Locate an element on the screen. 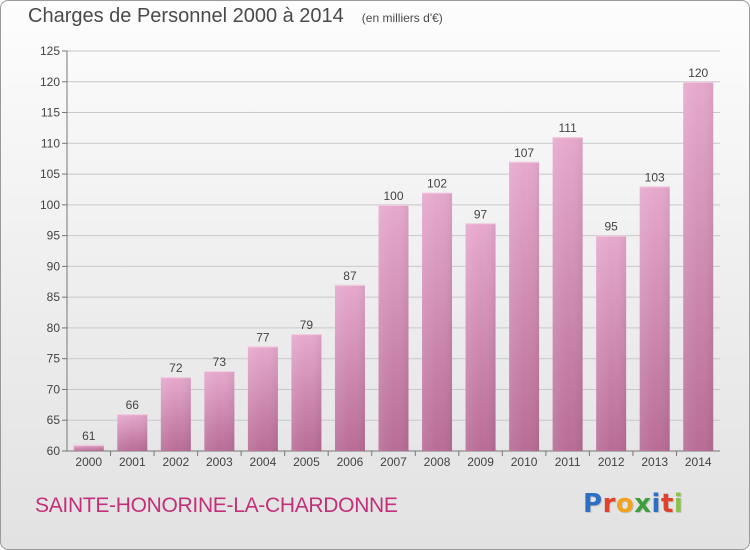 This screenshot has height=550, width=750. x-tick-label: 2005 is located at coordinates (306, 462).